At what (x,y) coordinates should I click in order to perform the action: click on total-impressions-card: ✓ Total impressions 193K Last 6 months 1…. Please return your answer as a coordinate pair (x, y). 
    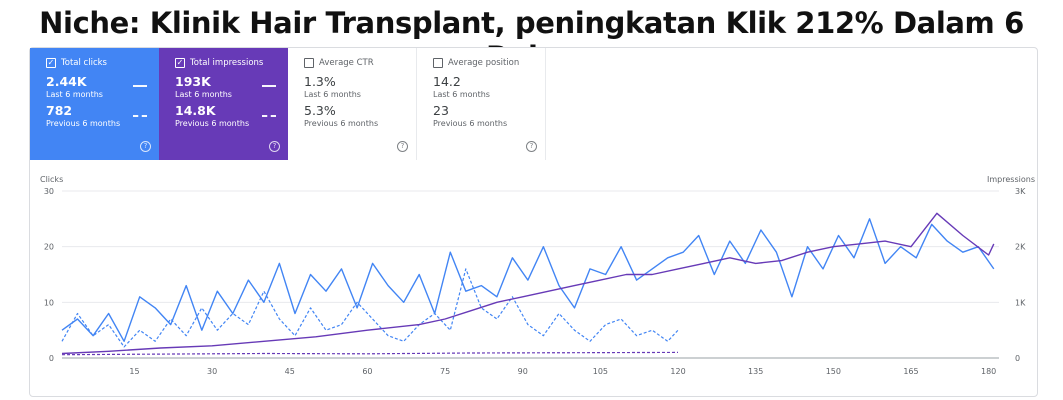
    Looking at the image, I should click on (223, 104).